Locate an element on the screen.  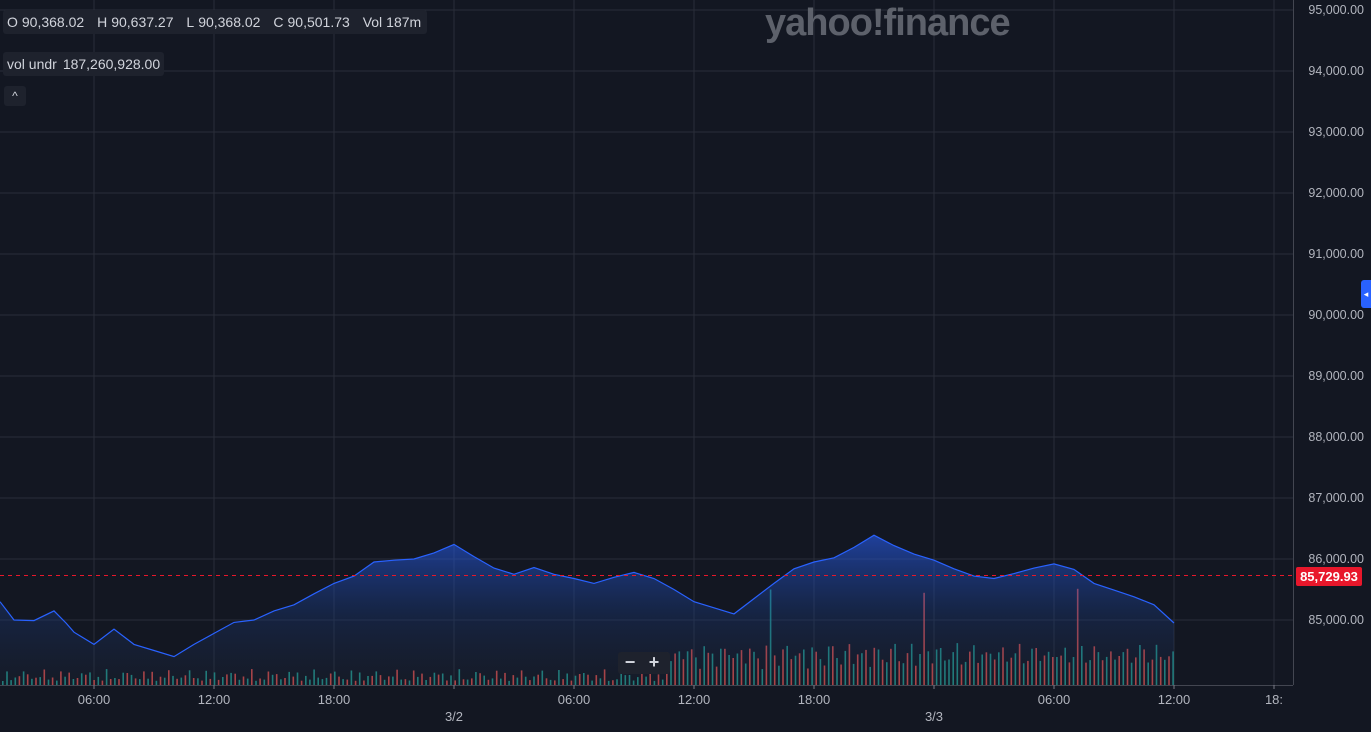
close-value: 90,501.73 is located at coordinates (318, 22).